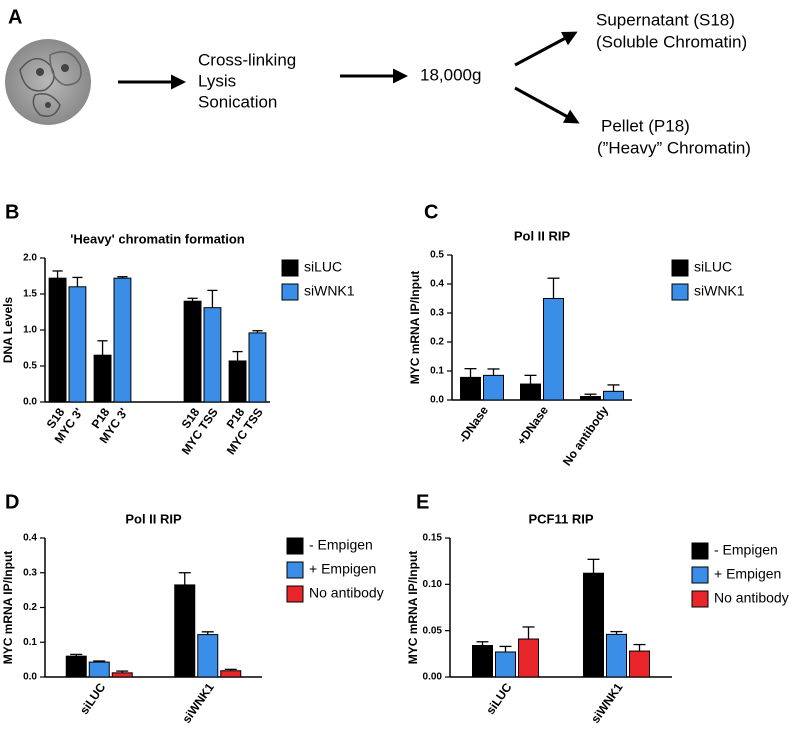 The height and width of the screenshot is (737, 800). Describe the element at coordinates (431, 212) in the screenshot. I see `panel-letter: C` at that location.